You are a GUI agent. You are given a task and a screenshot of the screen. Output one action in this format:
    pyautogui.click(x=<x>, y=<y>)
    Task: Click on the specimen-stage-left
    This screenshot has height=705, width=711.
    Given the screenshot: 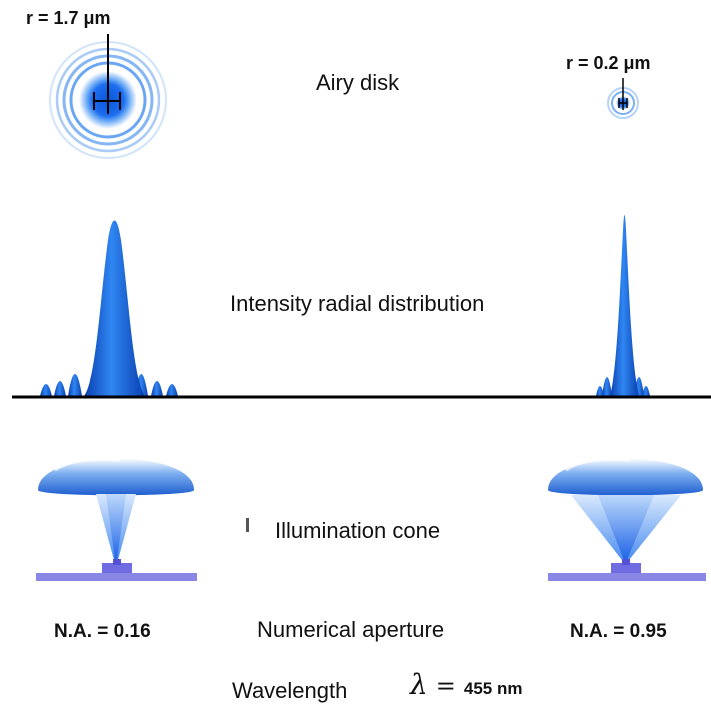 What is the action you would take?
    pyautogui.click(x=116, y=577)
    